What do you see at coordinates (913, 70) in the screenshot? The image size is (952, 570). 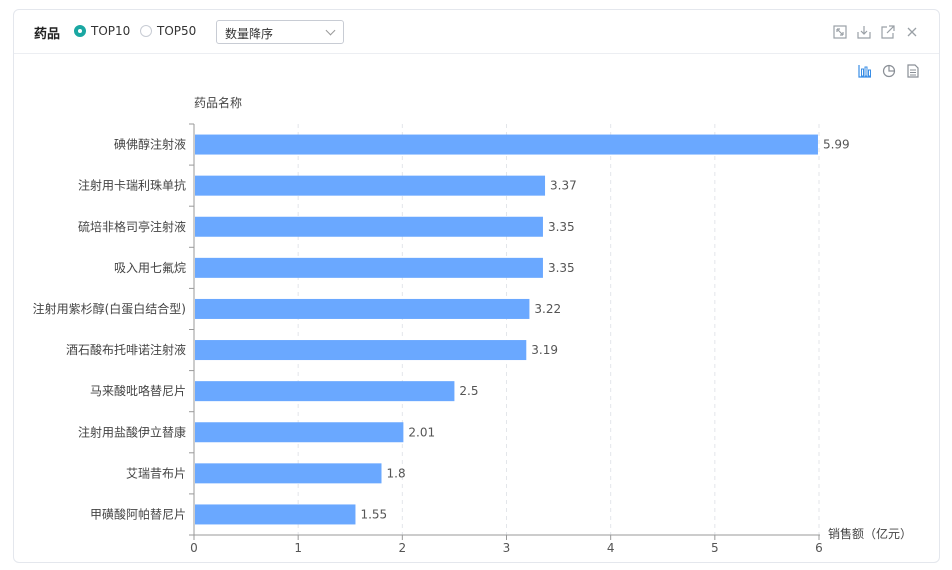 I see `table-view-icon` at bounding box center [913, 70].